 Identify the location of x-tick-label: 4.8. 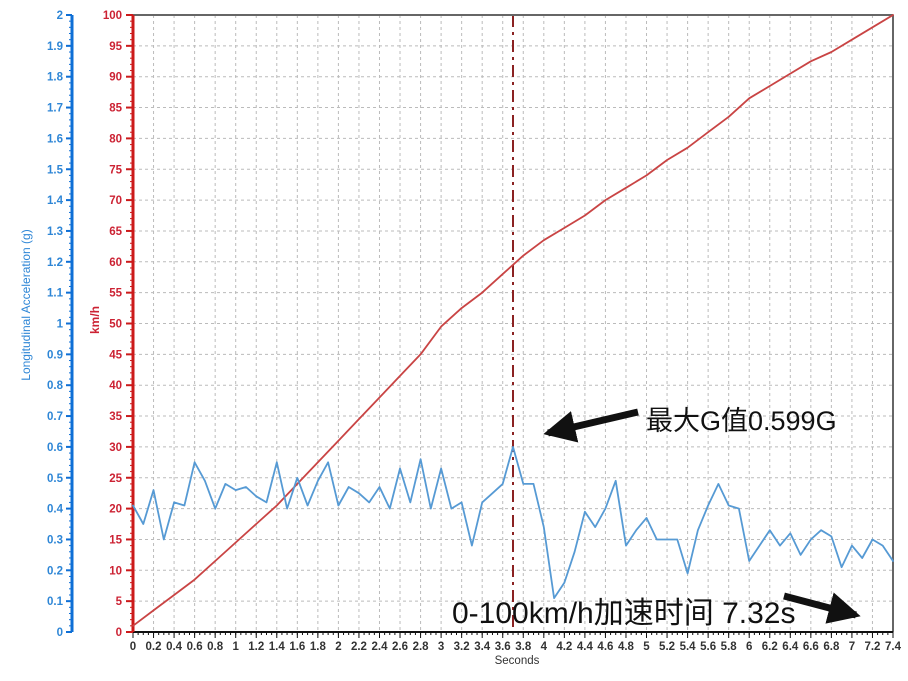
(626, 647).